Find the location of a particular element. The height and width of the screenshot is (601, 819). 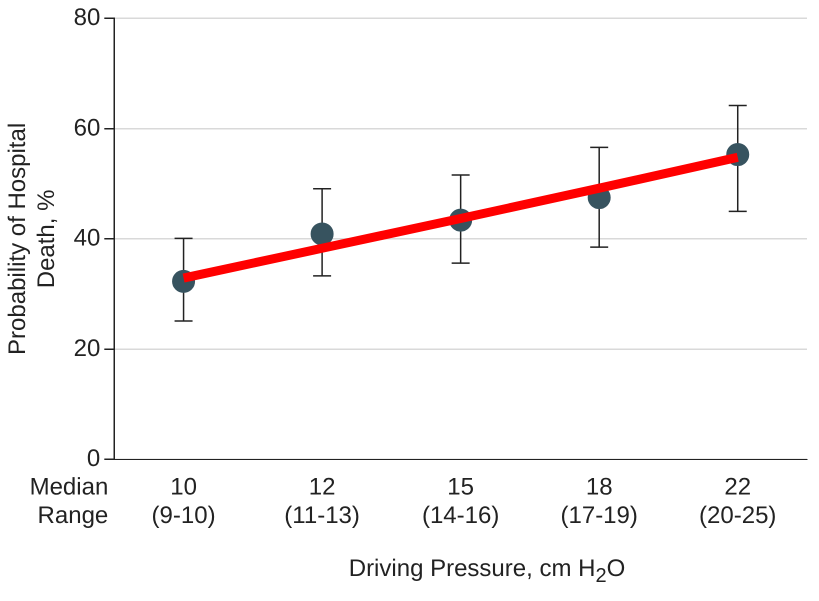

text: Median is located at coordinates (69, 486).